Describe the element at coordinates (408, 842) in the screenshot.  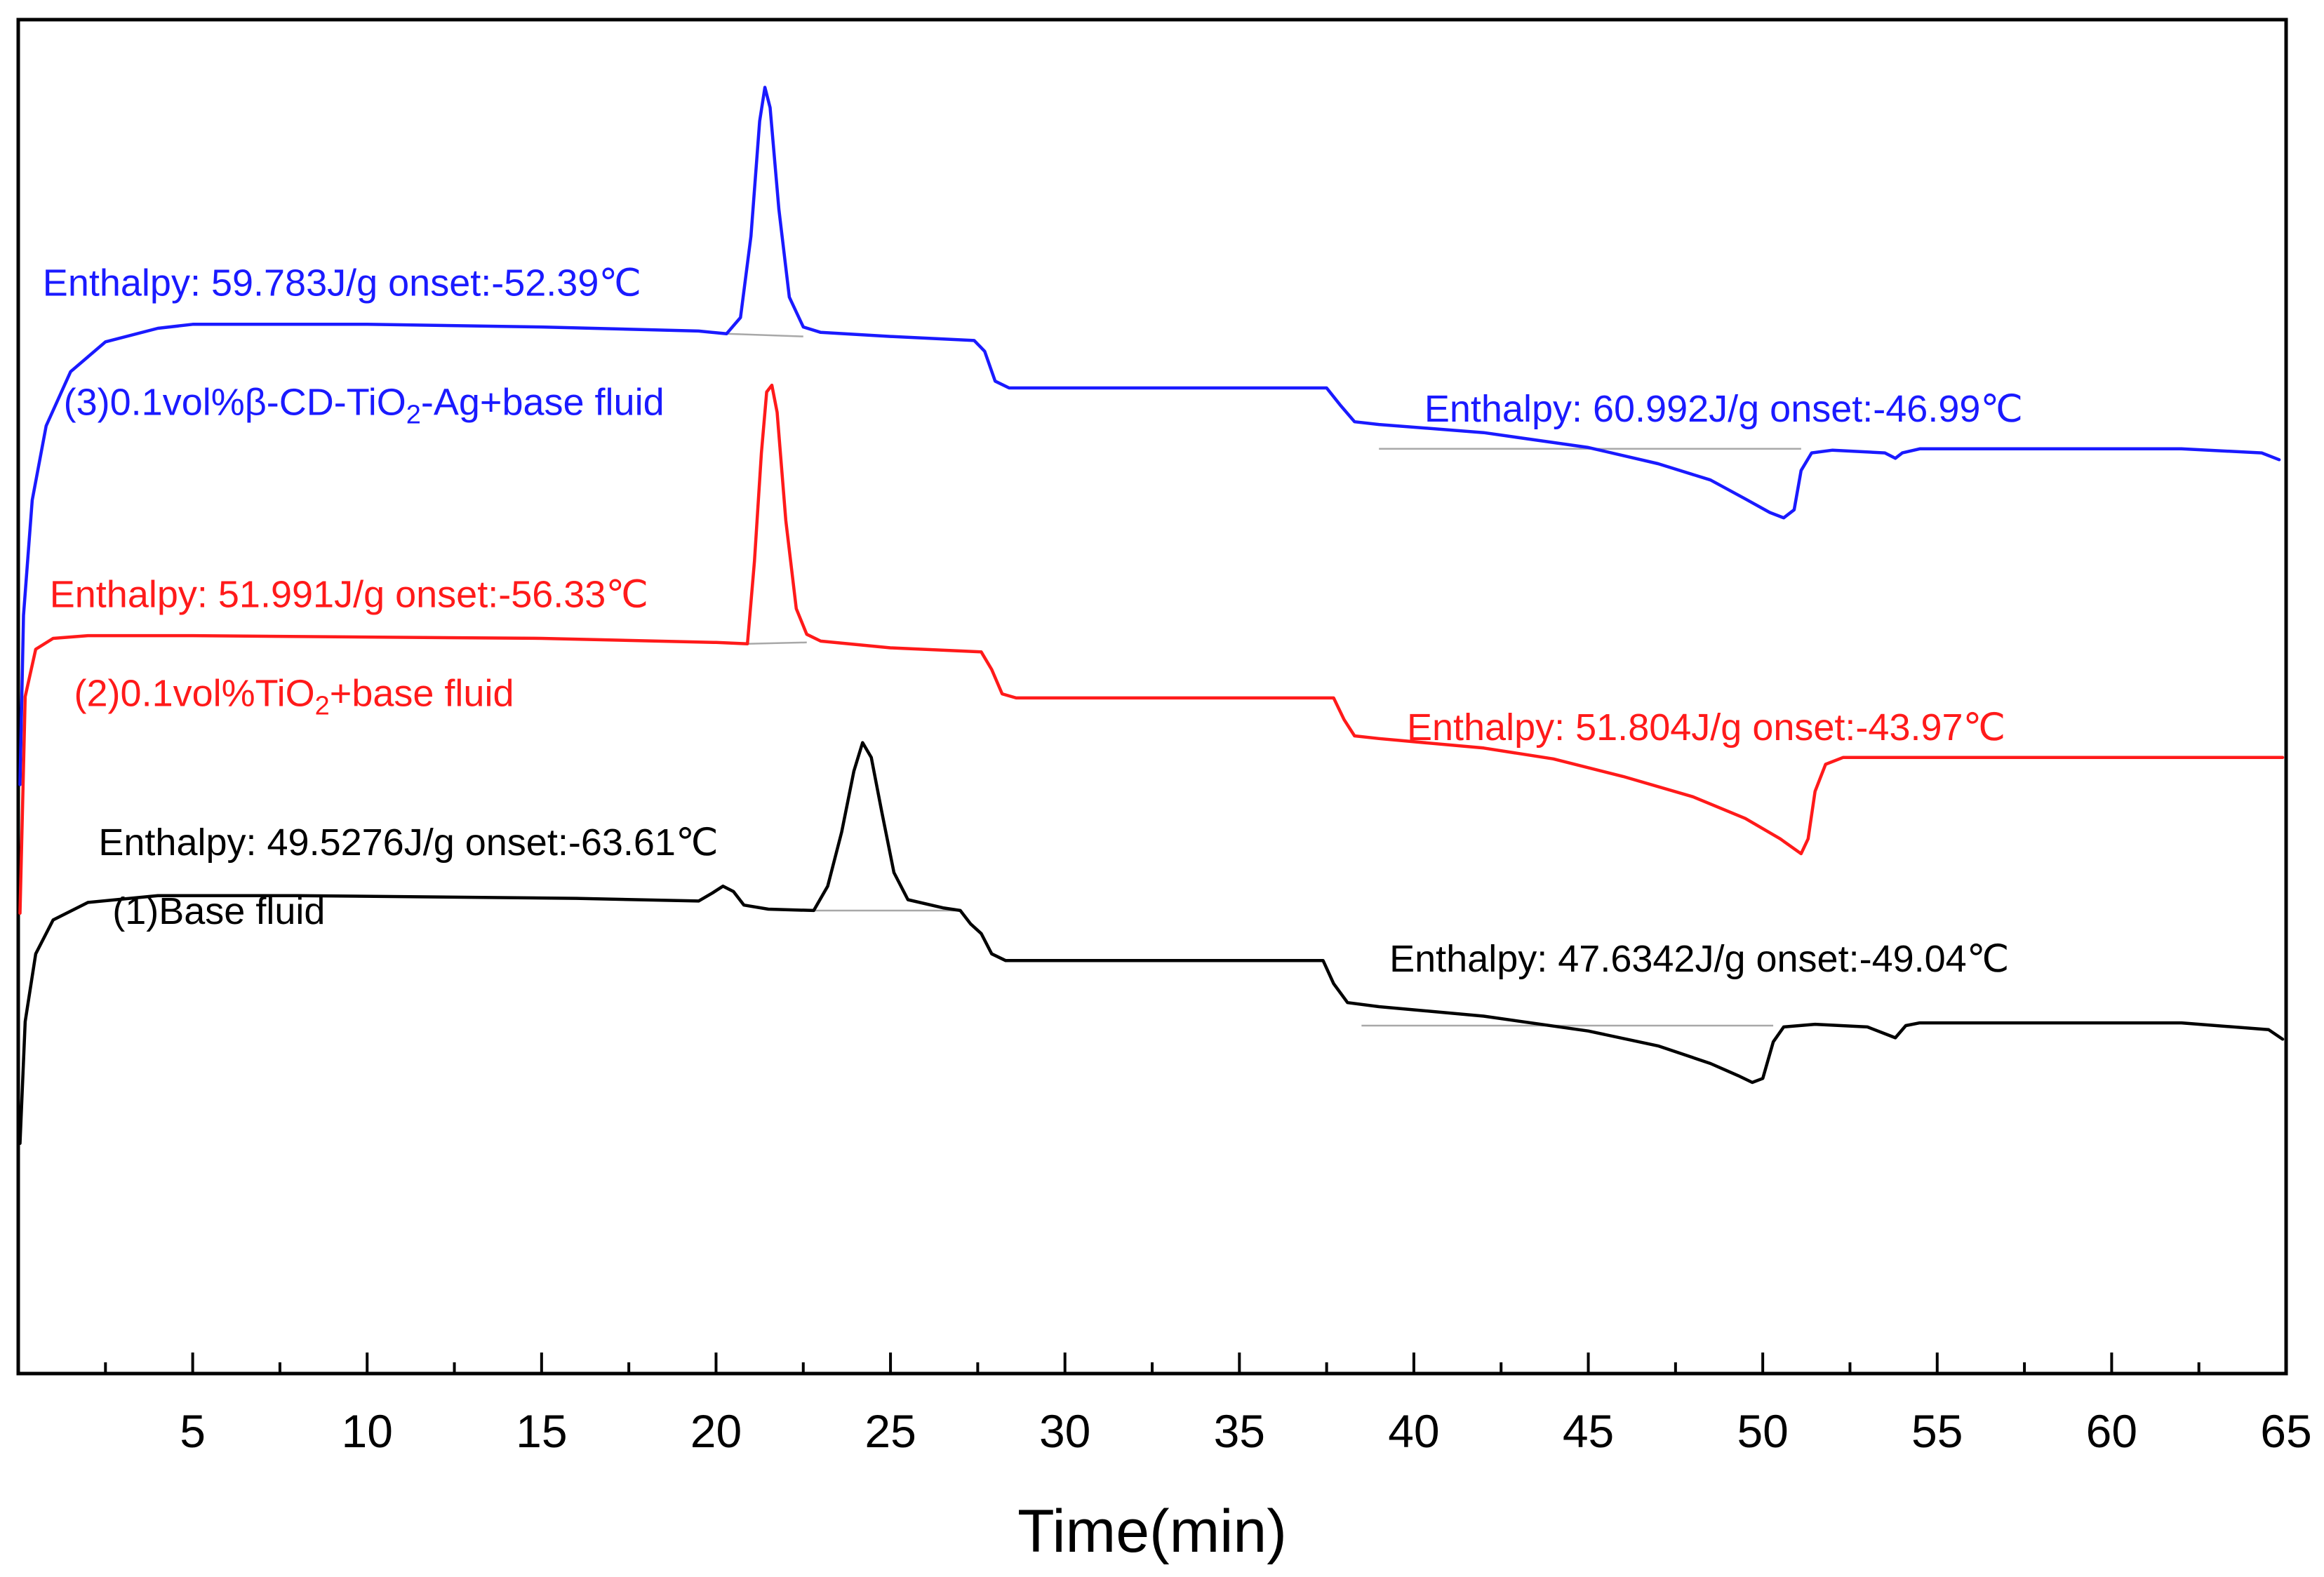
I see `enthalpy-annotation-base: Enthalpy: 49.5276J/g onset:-63.61℃` at that location.